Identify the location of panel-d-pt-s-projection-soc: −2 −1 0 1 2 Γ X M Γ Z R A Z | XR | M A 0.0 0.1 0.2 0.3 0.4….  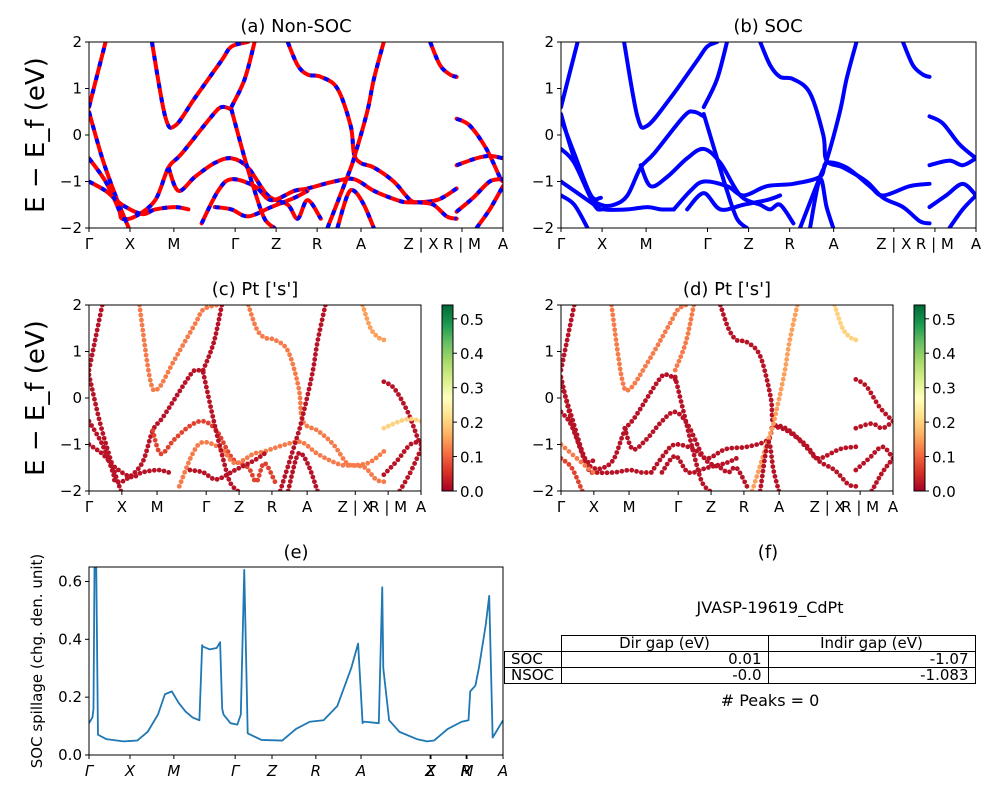
(744, 406).